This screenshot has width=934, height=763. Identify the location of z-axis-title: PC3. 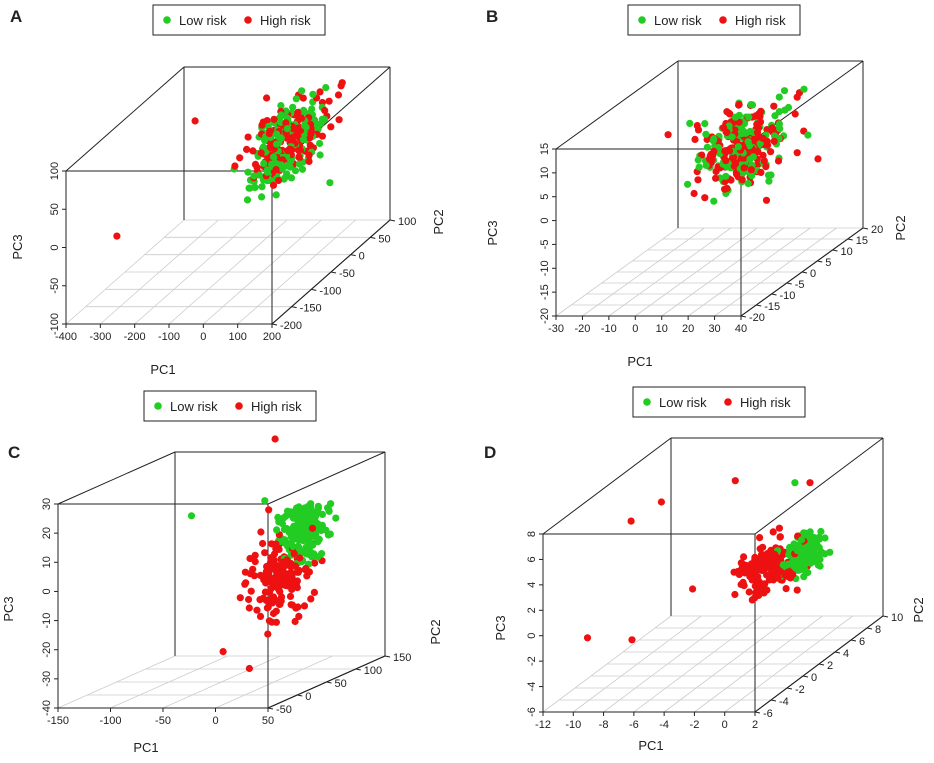
(492, 232).